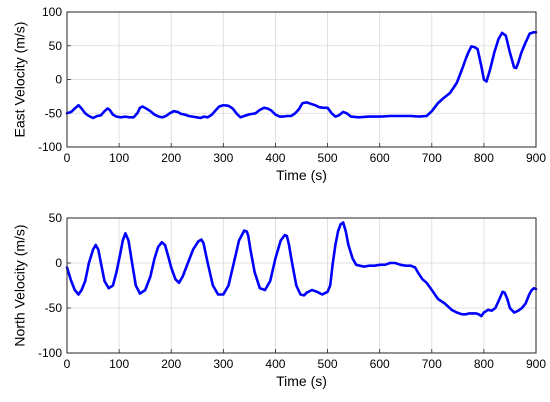 Image resolution: width=550 pixels, height=402 pixels. What do you see at coordinates (54, 308) in the screenshot?
I see `north-velocity-y-tick-label: -50` at bounding box center [54, 308].